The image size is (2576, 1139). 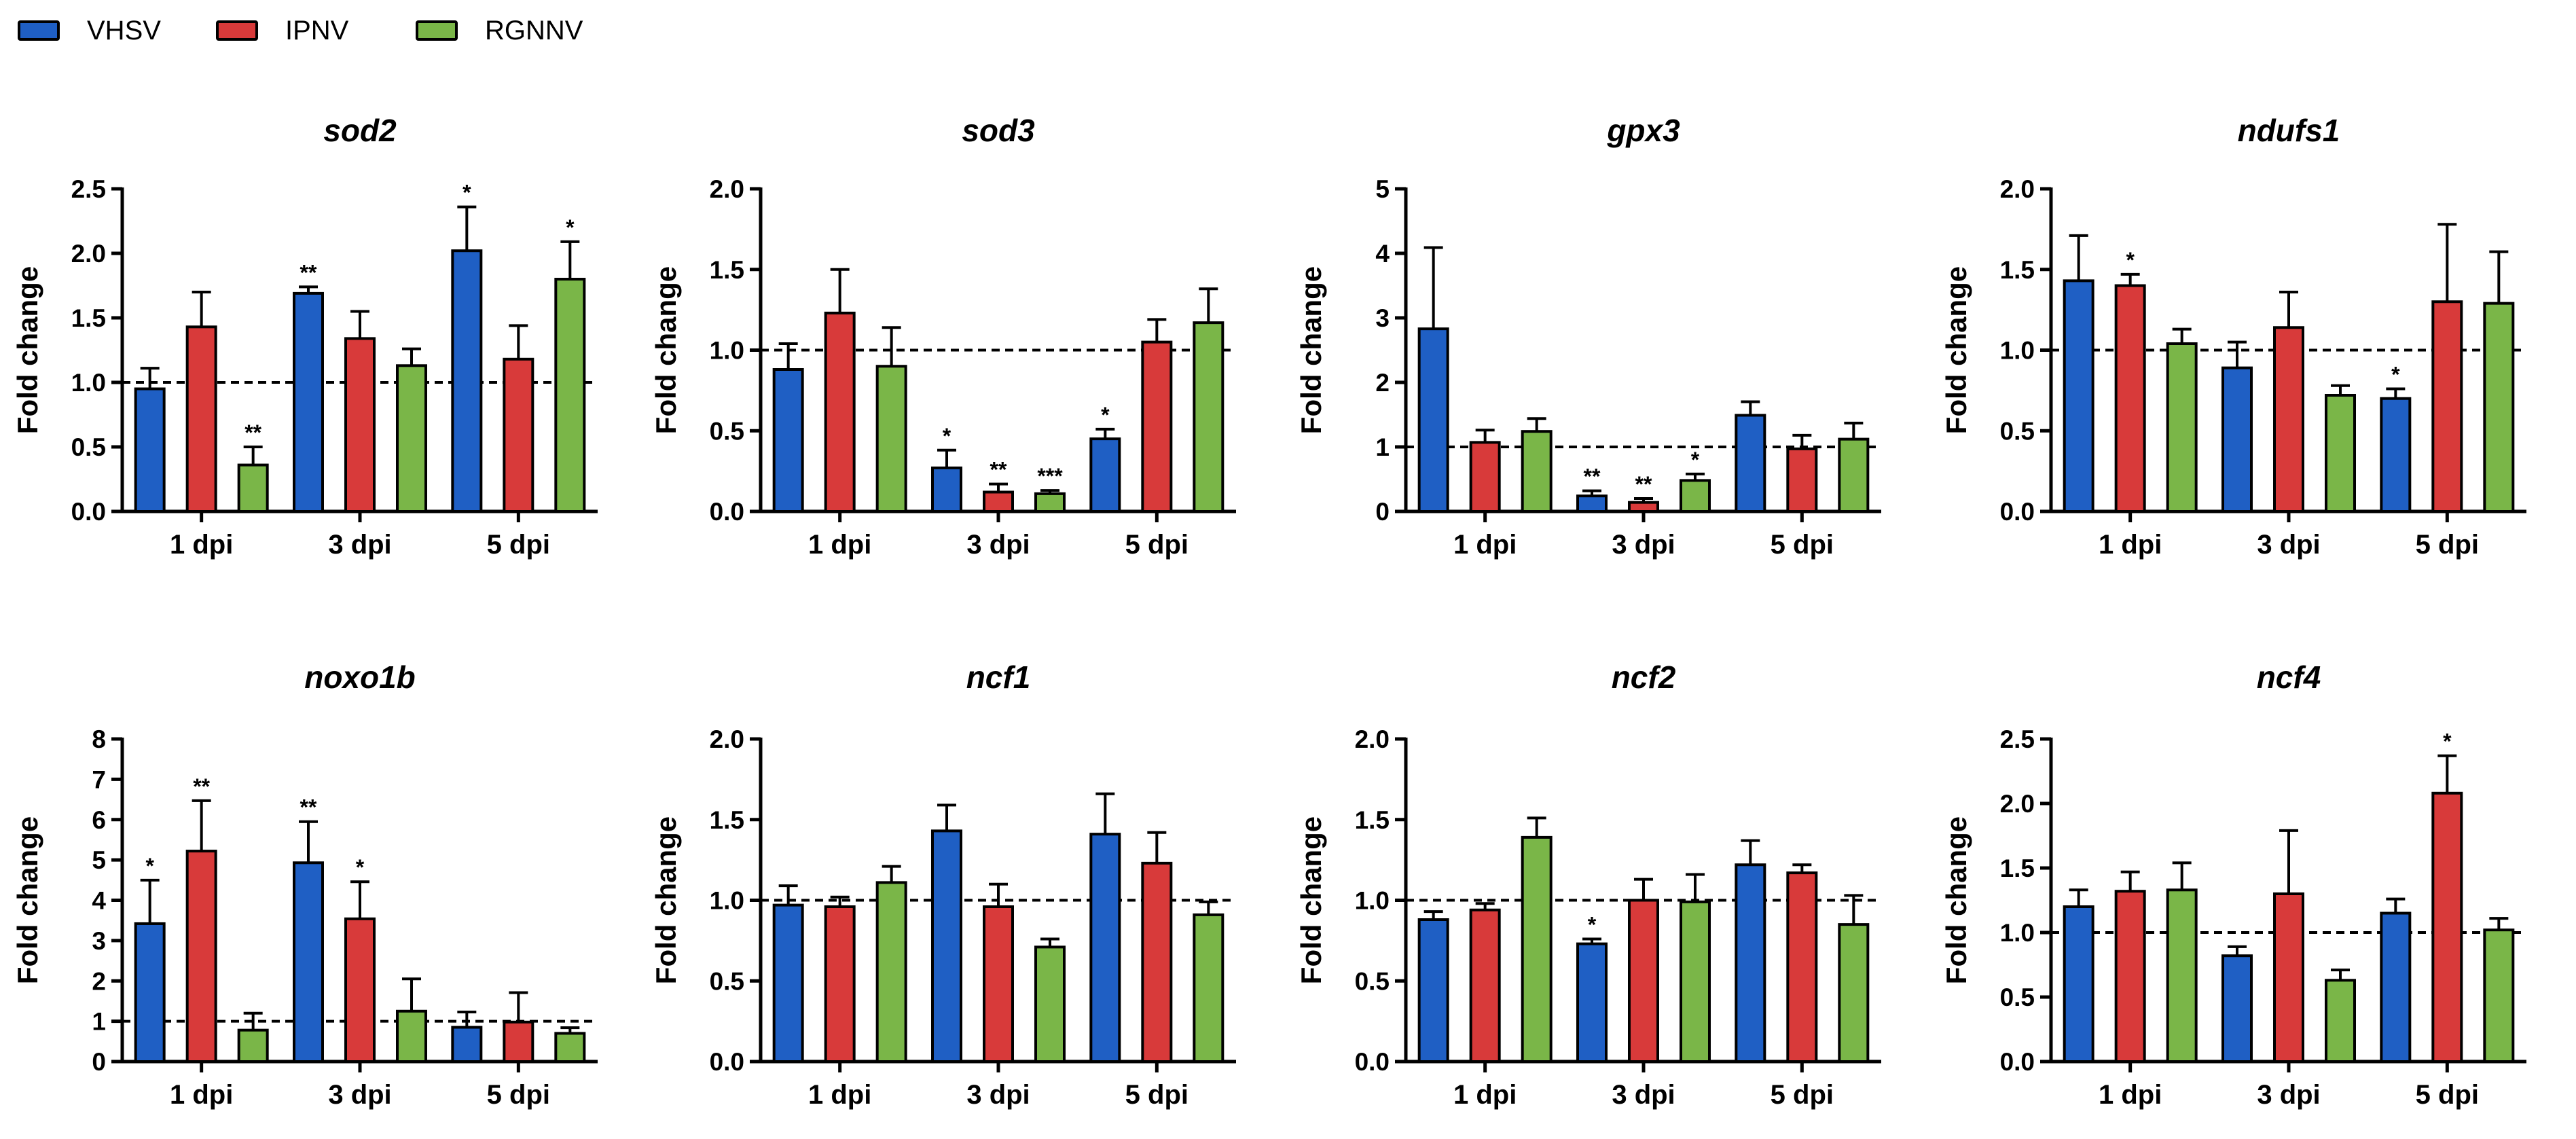 I want to click on y-tick-label: 2.5, so click(x=2017, y=739).